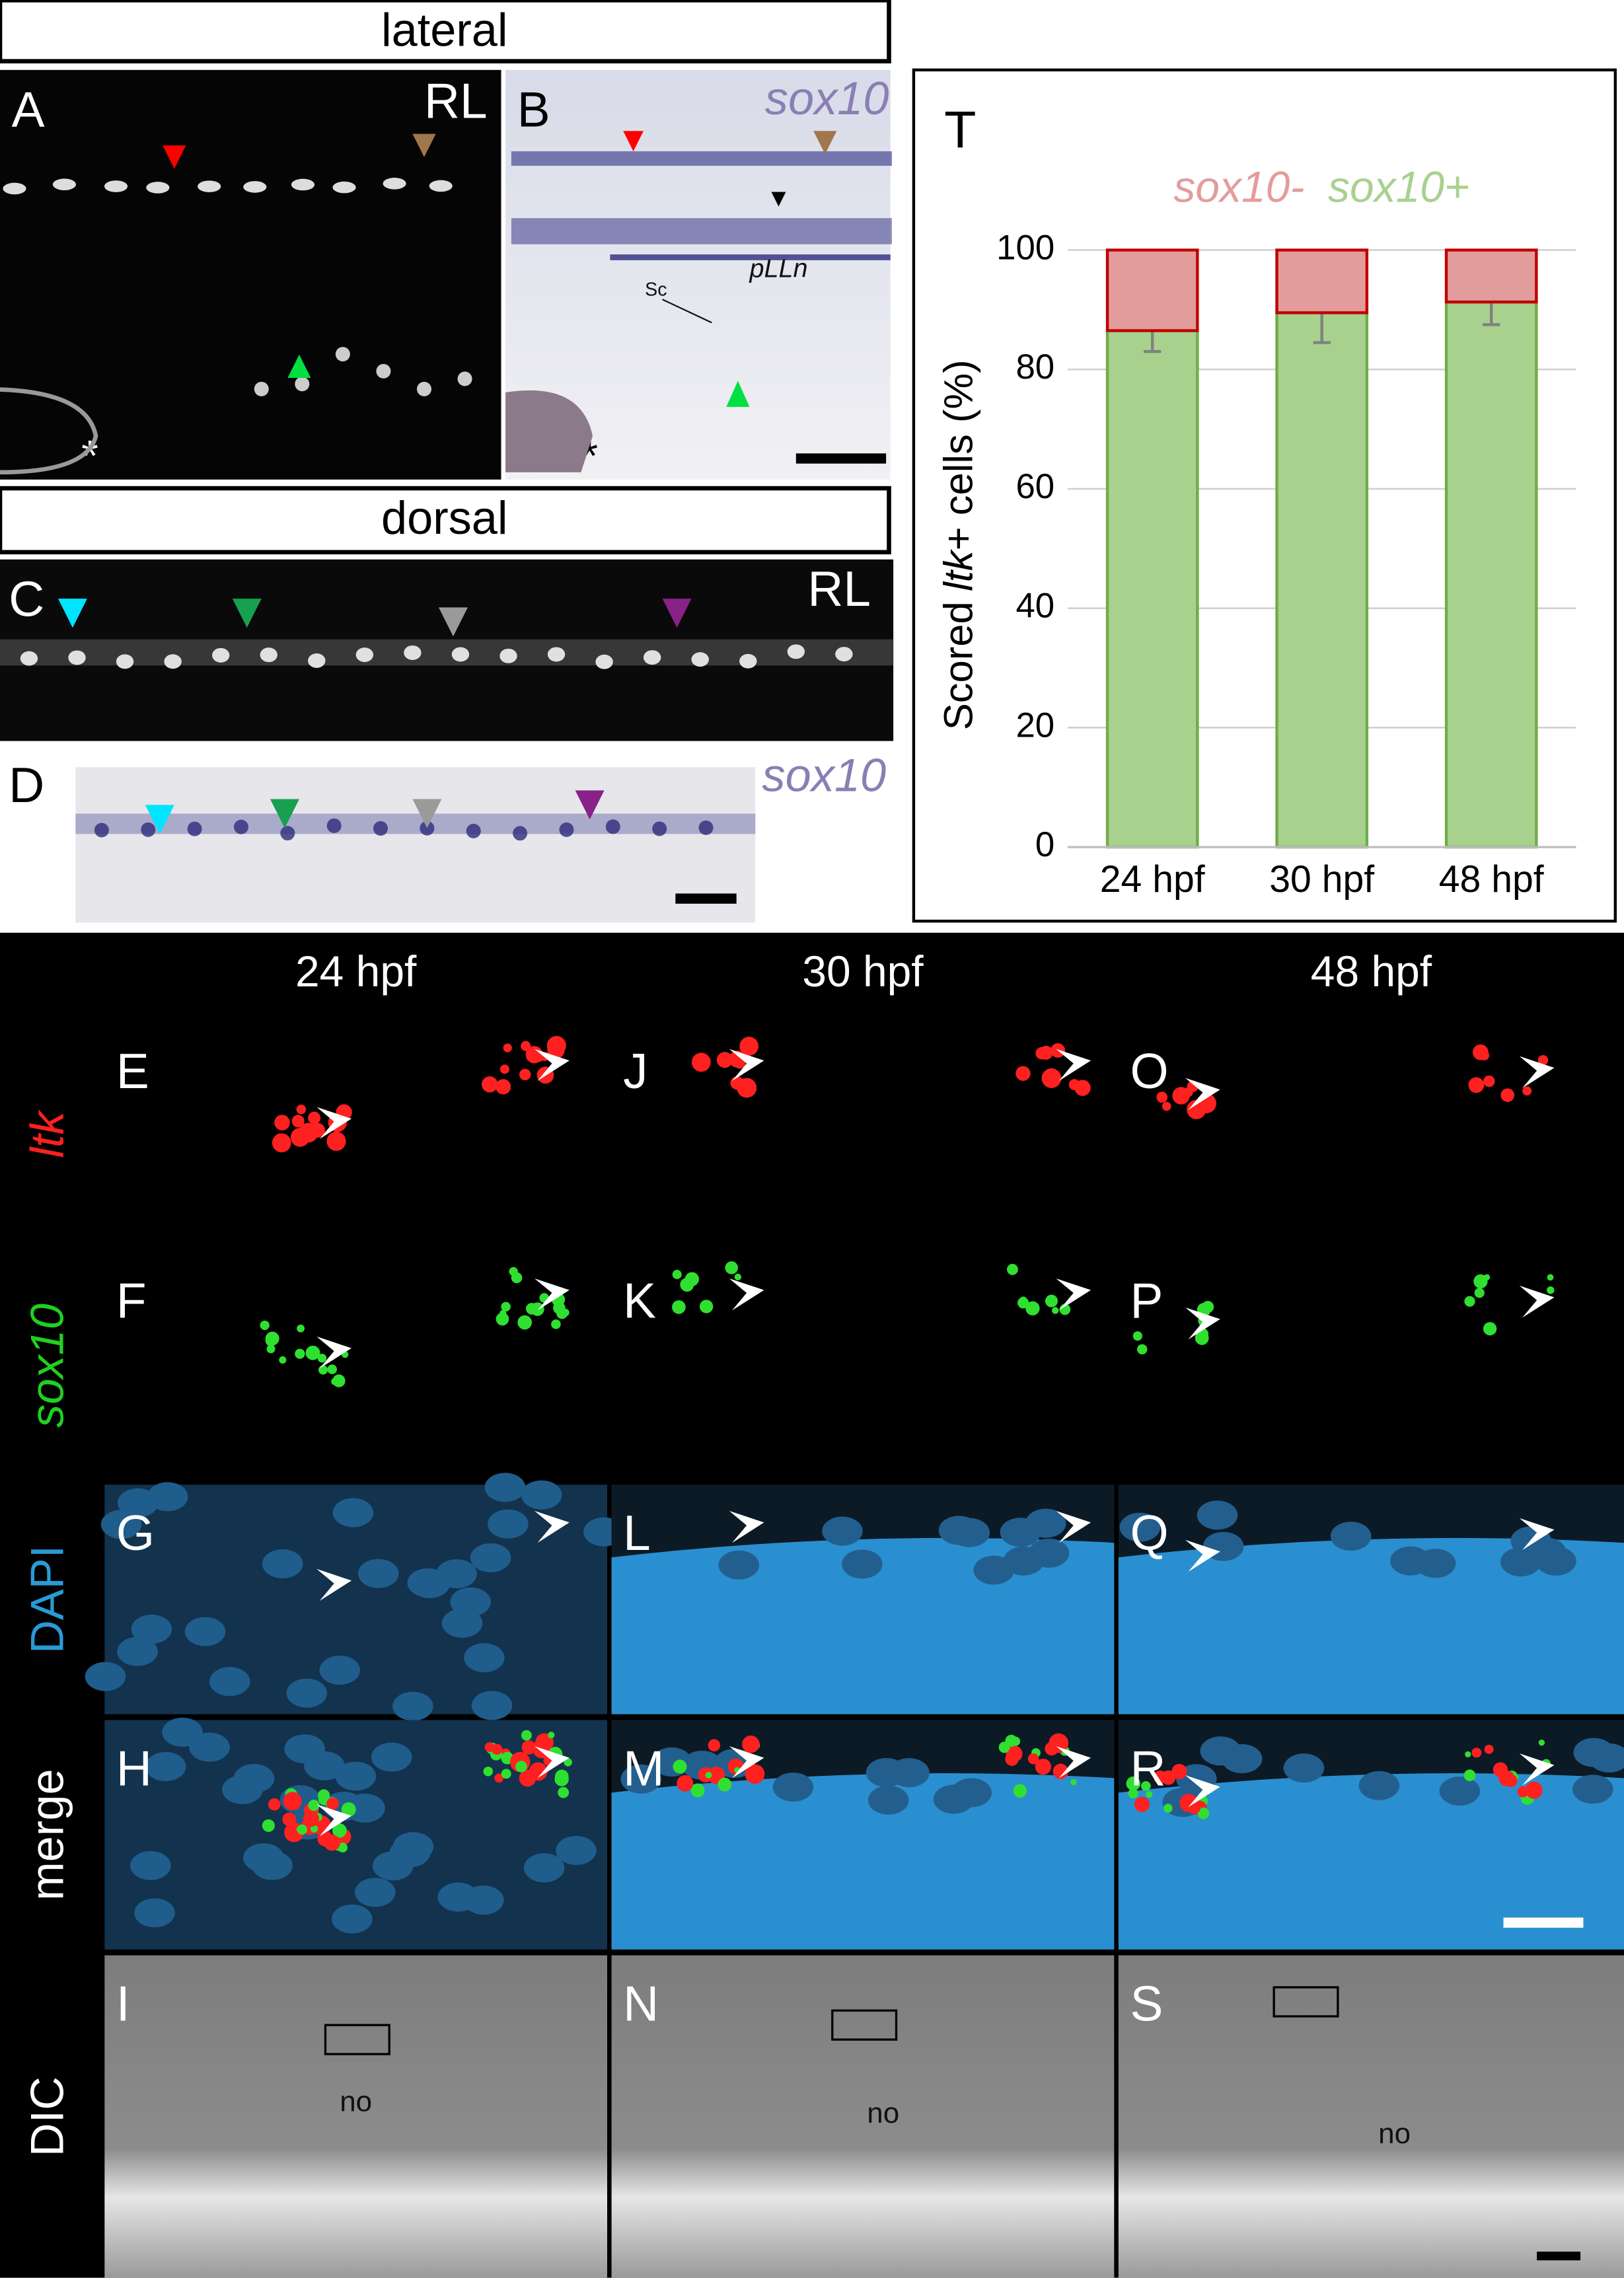 The width and height of the screenshot is (1624, 2278). What do you see at coordinates (1239, 187) in the screenshot?
I see `legend-entry: sox10-` at bounding box center [1239, 187].